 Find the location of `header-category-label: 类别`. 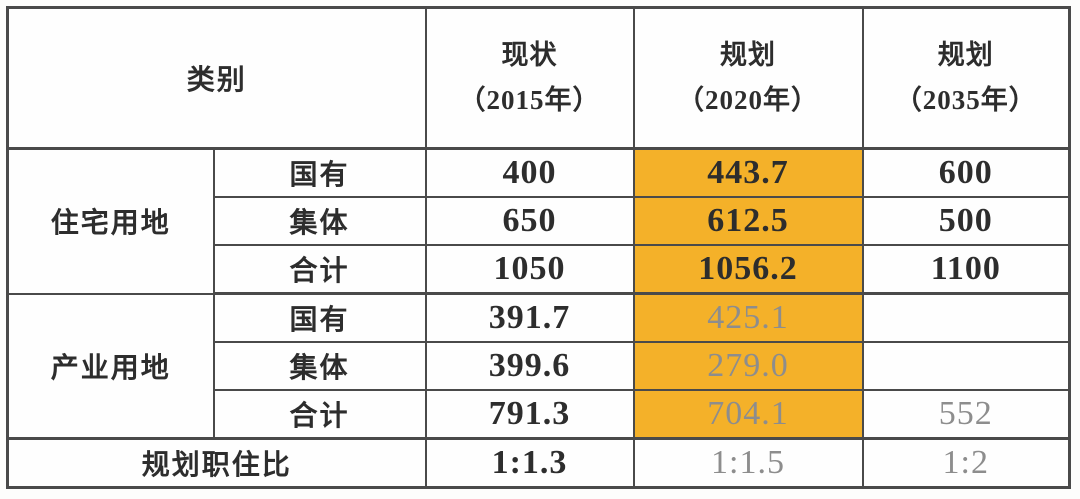

header-category-label: 类别 is located at coordinates (216, 80).